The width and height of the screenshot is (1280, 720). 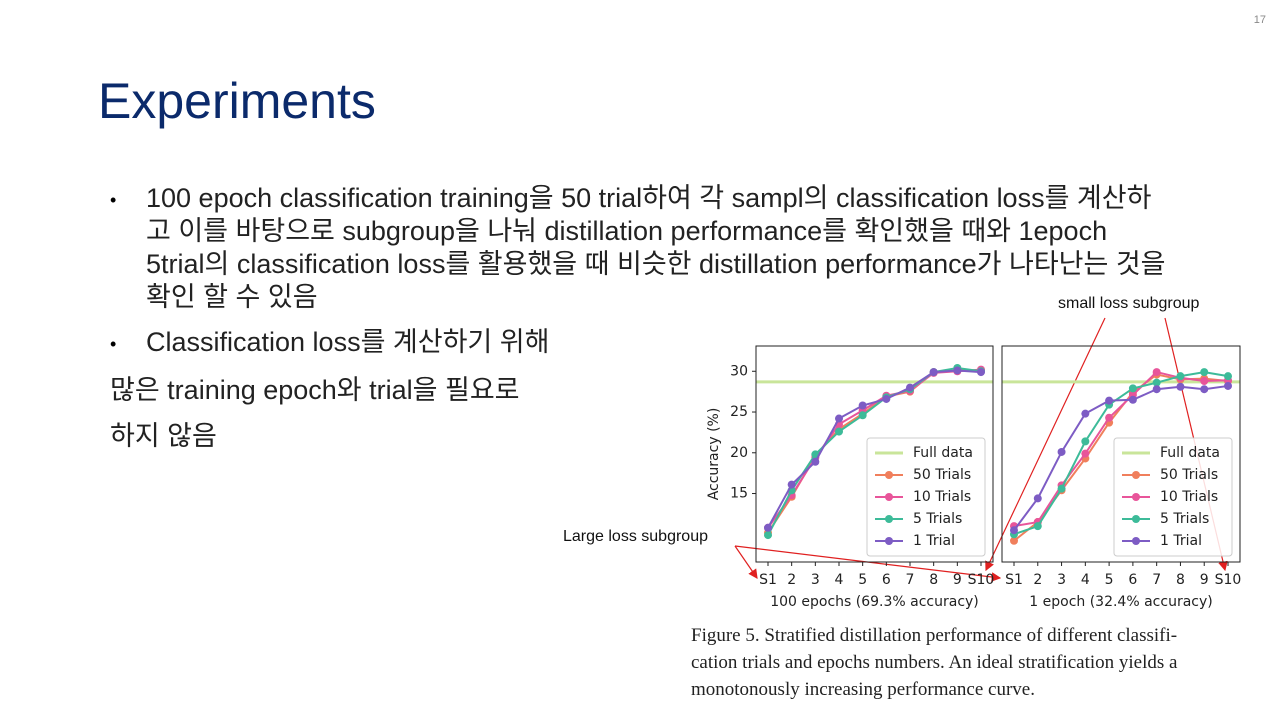 What do you see at coordinates (874, 602) in the screenshot?
I see `x-axis-label: 100 epochs (69.3% accuracy)` at bounding box center [874, 602].